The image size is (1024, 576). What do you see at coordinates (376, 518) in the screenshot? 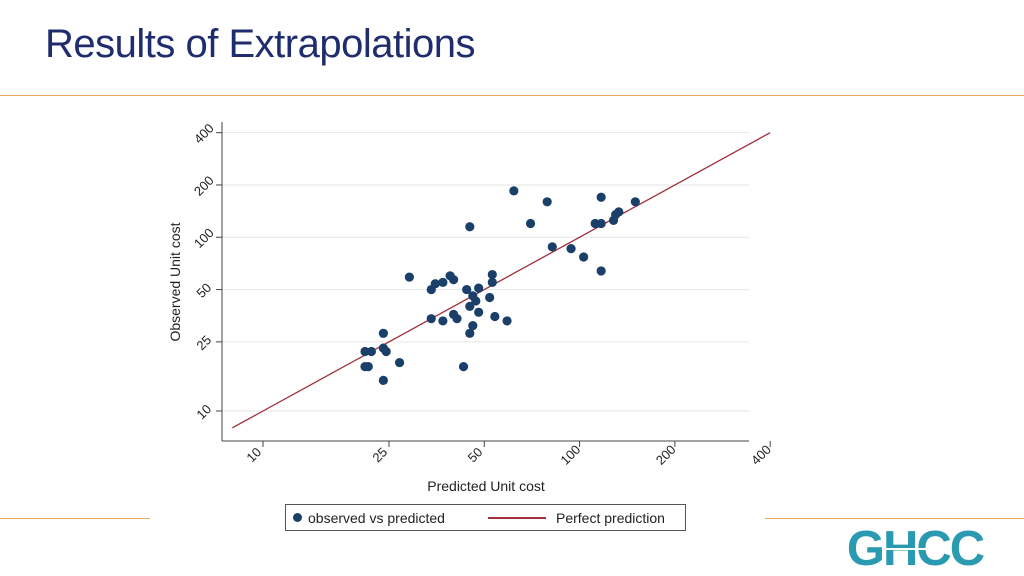
I see `legend-label-observed: observed vs predicted` at bounding box center [376, 518].